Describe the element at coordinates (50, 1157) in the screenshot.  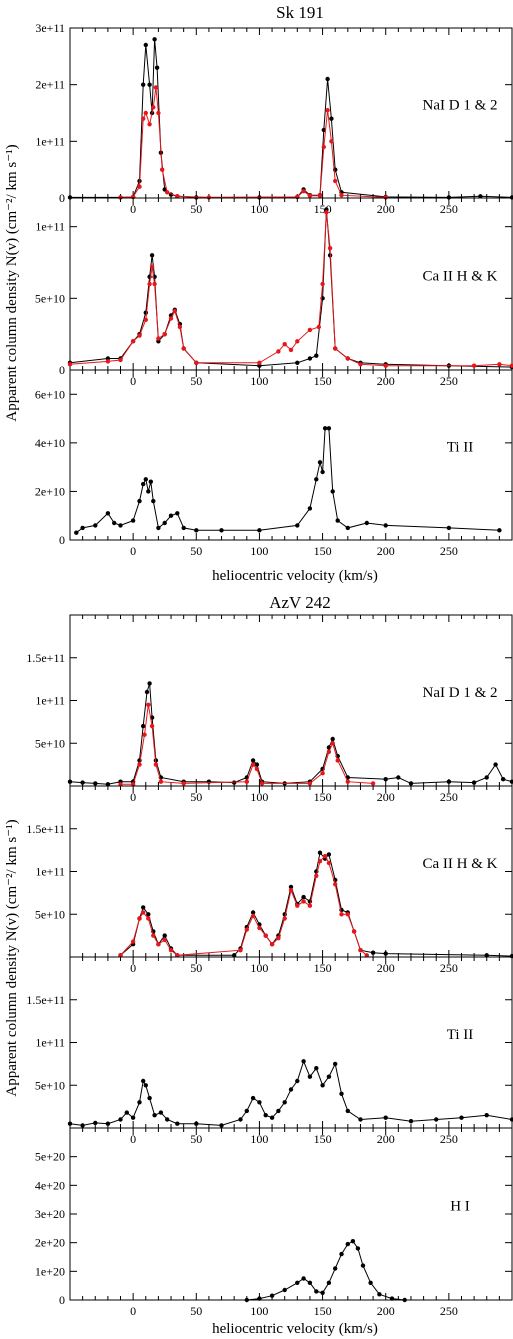
I see `y-tick-label: 5e+20` at that location.